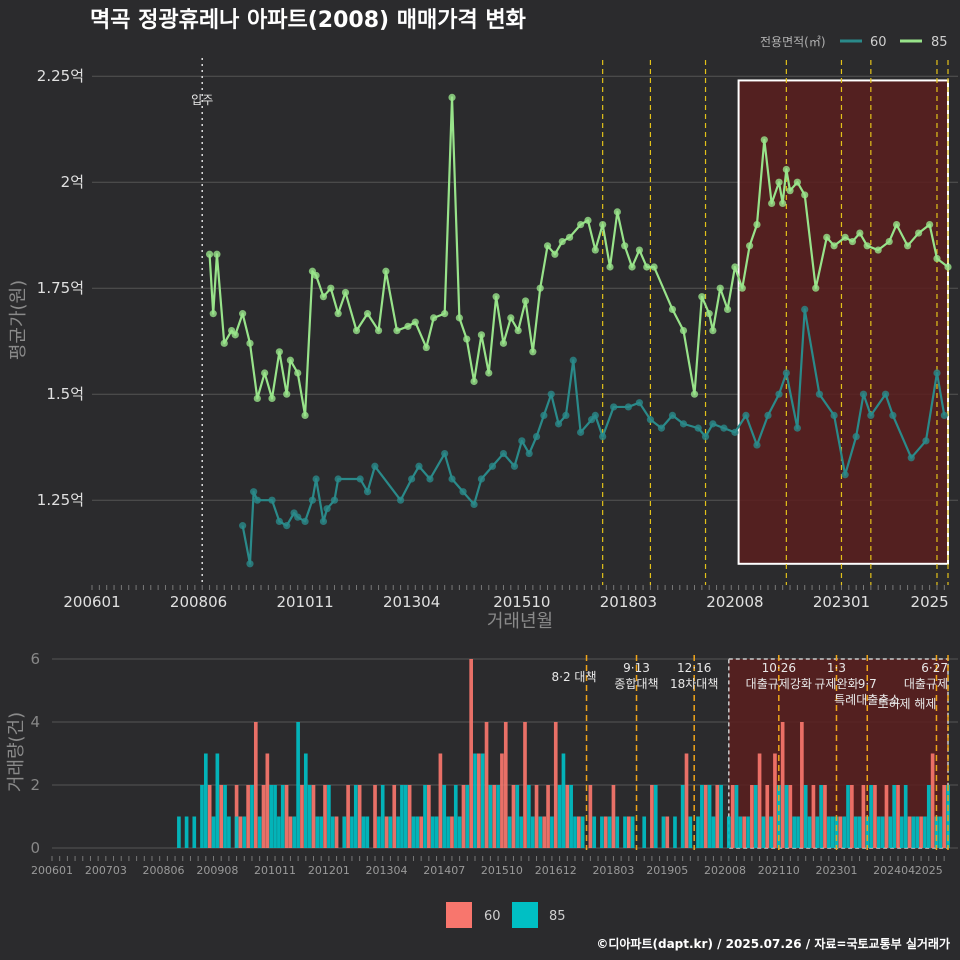  What do you see at coordinates (694, 668) in the screenshot?
I see `policy-label: 12·16` at bounding box center [694, 668].